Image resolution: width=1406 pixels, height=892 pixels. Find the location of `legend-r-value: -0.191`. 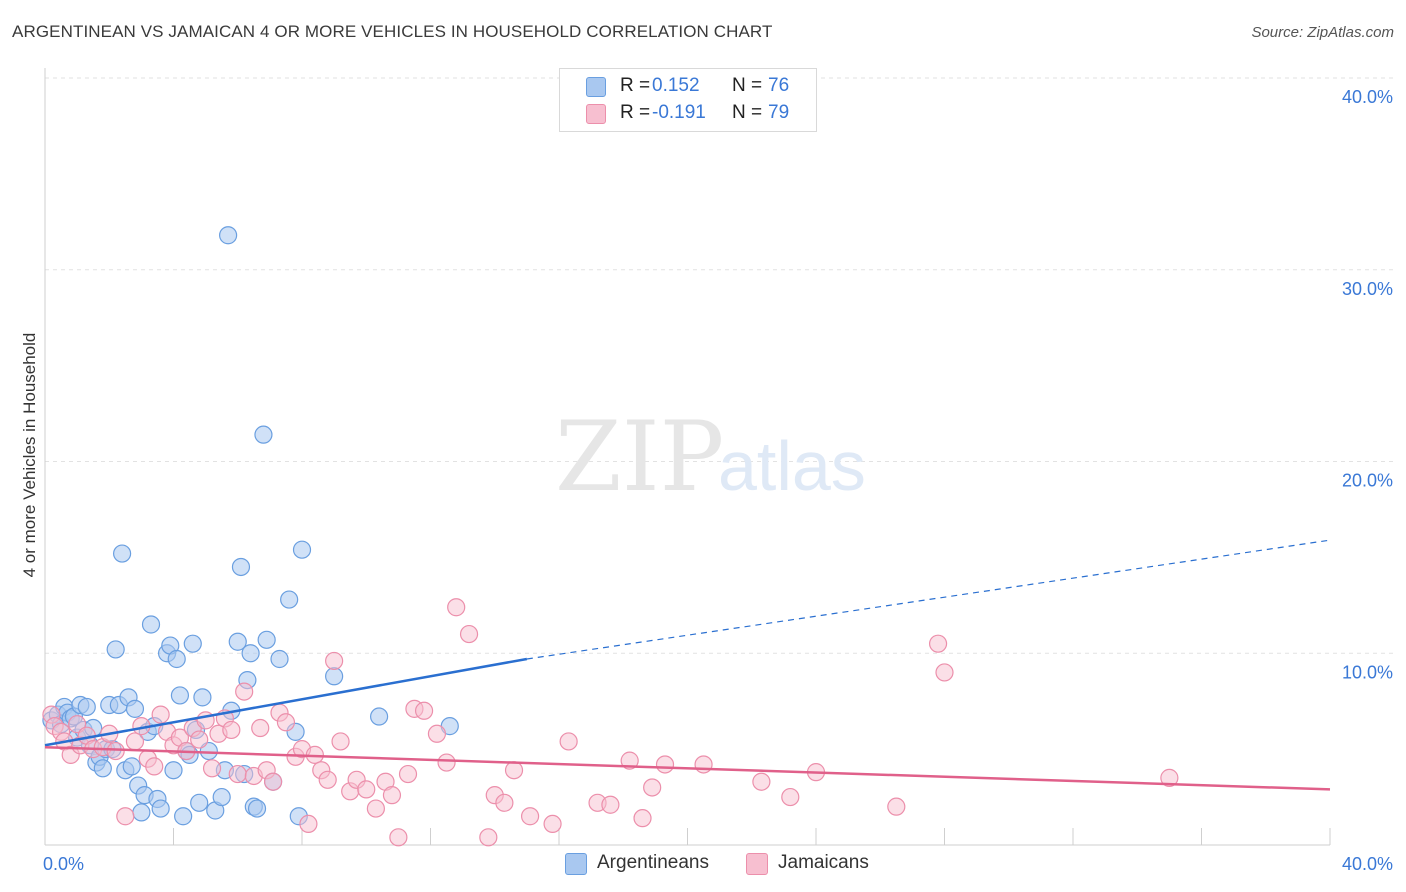

legend-r-value: -0.191 is located at coordinates (679, 112).